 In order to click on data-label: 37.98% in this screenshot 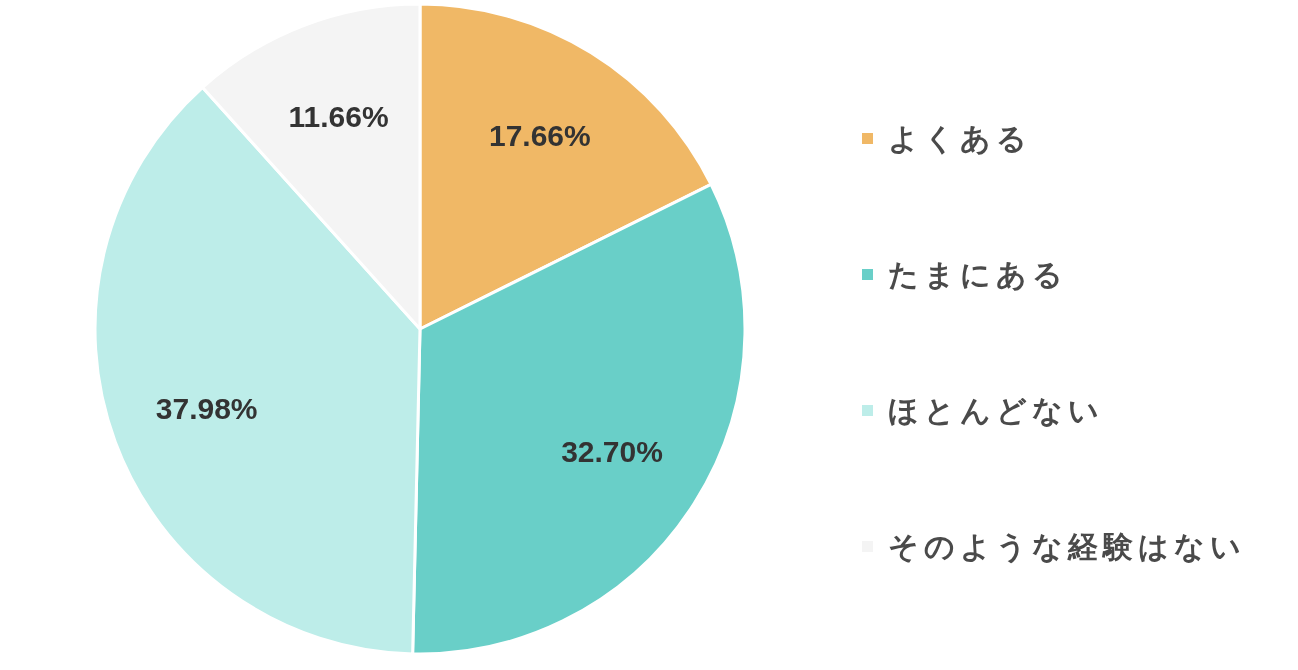, I will do `click(206, 408)`.